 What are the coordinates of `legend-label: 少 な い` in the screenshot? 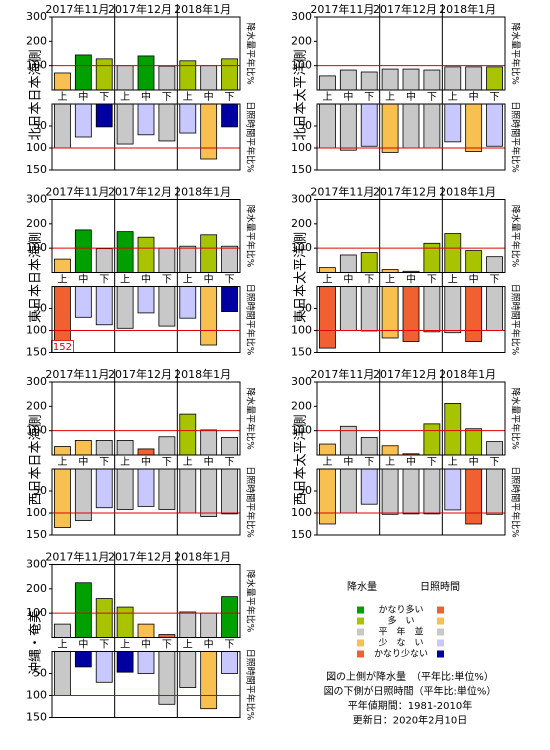 It's located at (400, 643).